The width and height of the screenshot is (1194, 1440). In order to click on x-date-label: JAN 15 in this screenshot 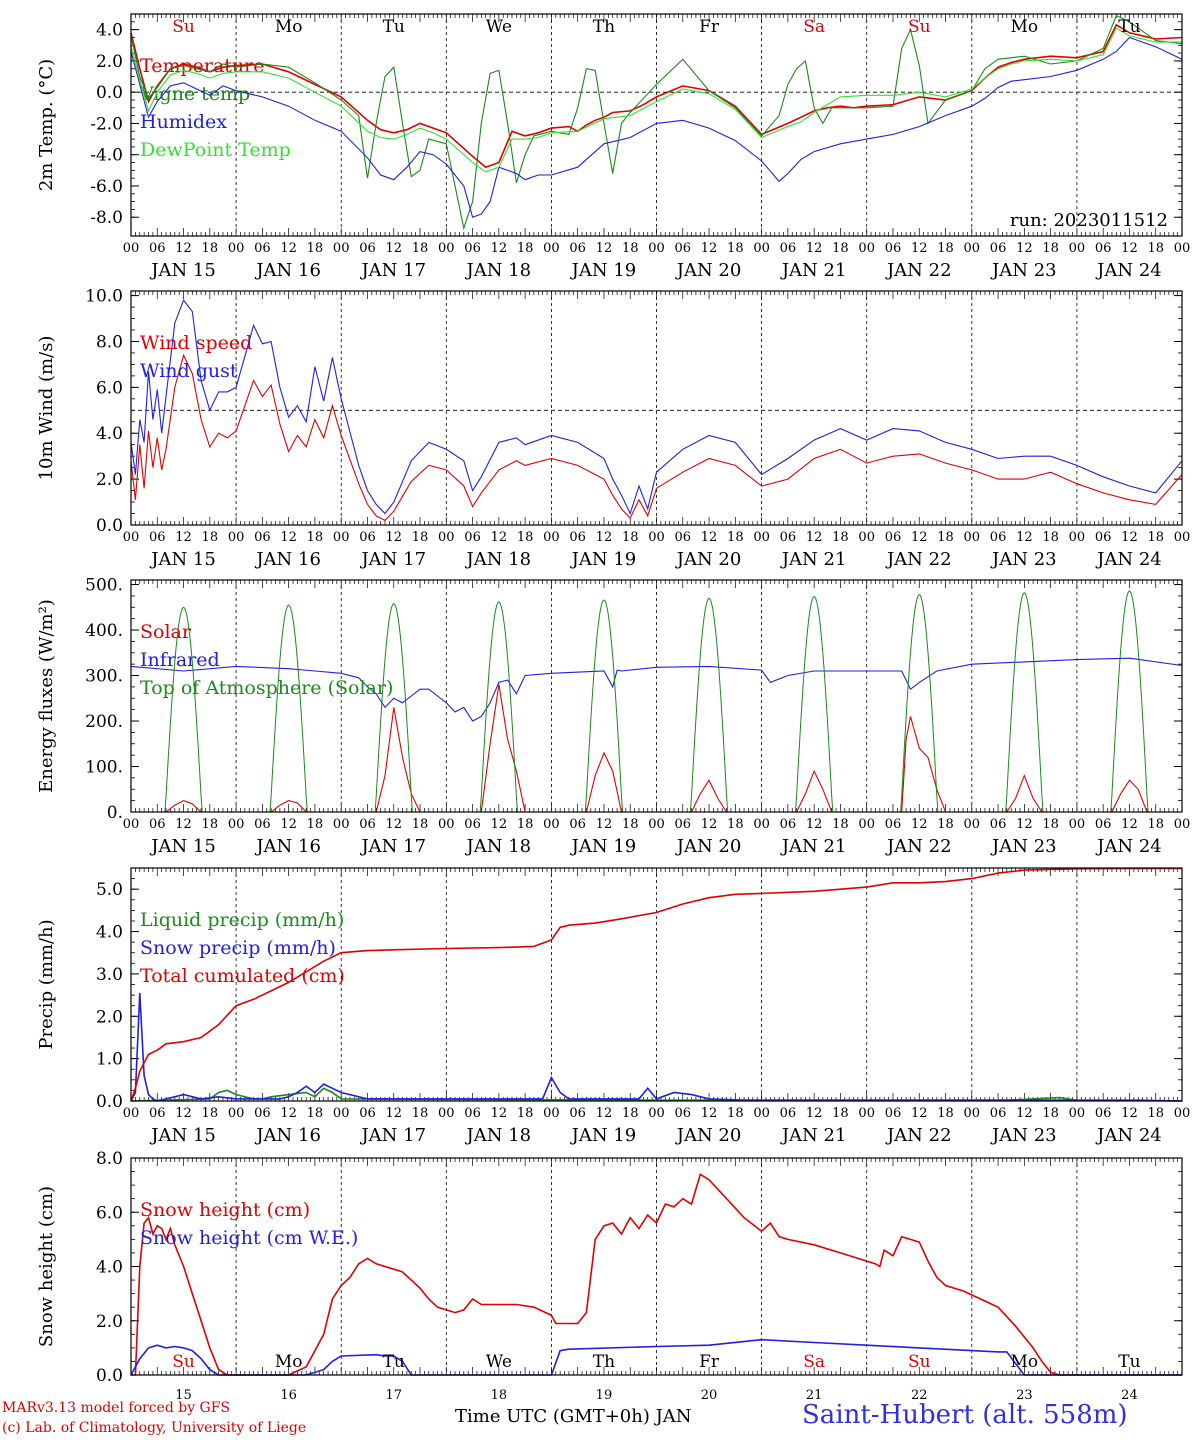, I will do `click(182, 559)`.